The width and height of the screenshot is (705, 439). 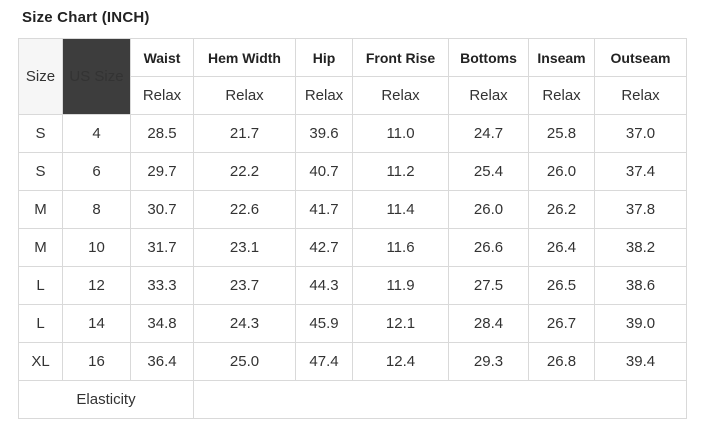 I want to click on value-cell: 26.8, so click(x=561, y=361).